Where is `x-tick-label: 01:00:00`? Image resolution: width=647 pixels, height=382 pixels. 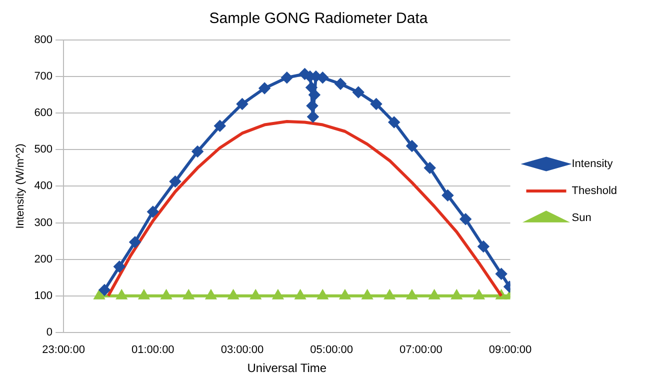
x-tick-label: 01:00:00 is located at coordinates (152, 350).